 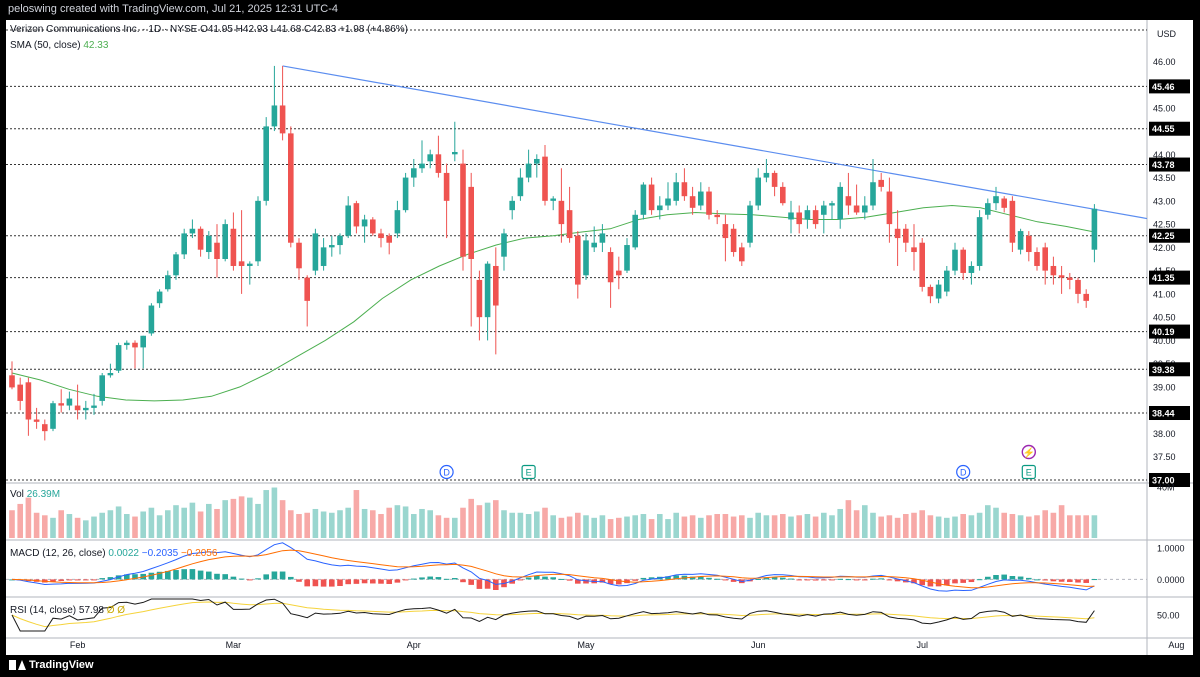 What do you see at coordinates (1163, 236) in the screenshot?
I see `level-badge-label: 42.25` at bounding box center [1163, 236].